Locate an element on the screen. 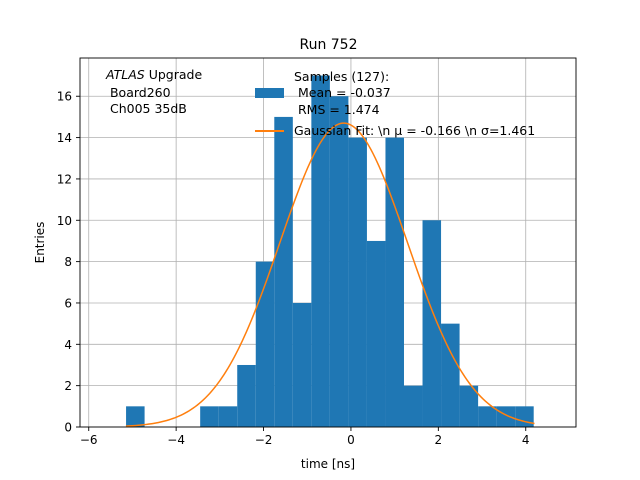 The width and height of the screenshot is (640, 480). x-tick-label: 2 is located at coordinates (439, 440).